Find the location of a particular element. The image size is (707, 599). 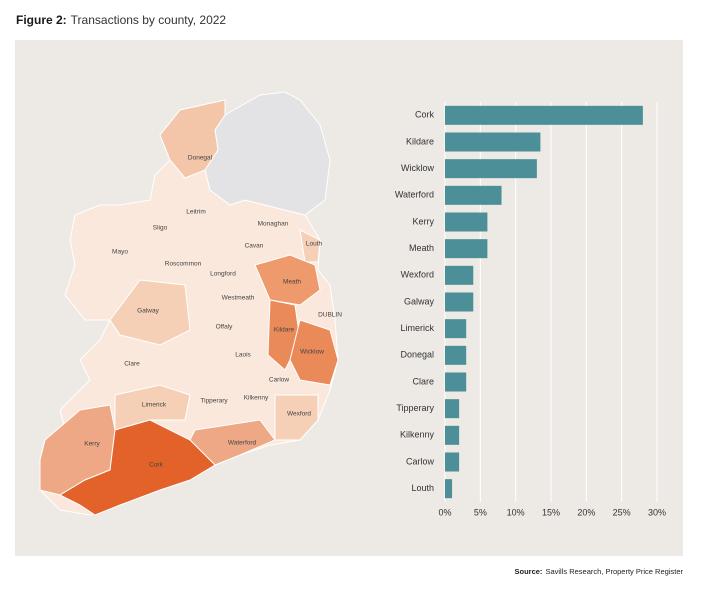

y-tick-label: Waterford is located at coordinates (414, 195).